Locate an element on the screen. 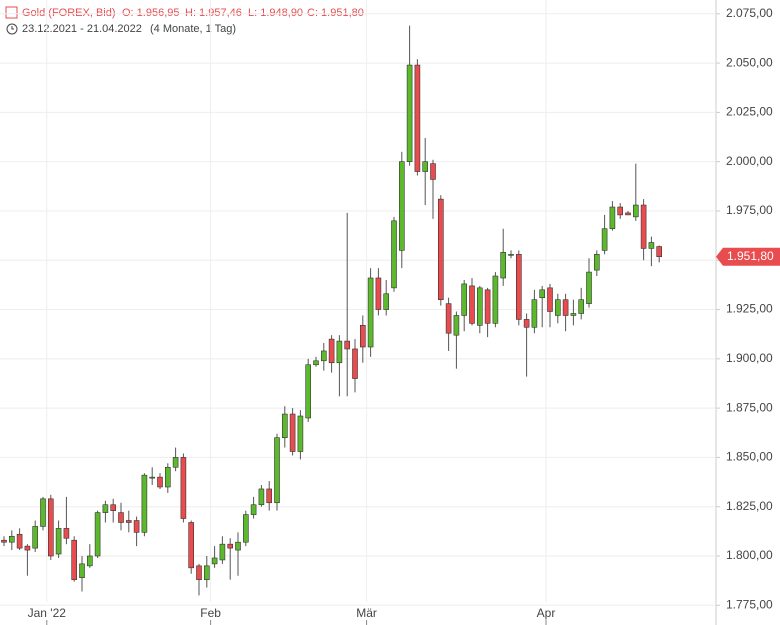  clock-icon is located at coordinates (12, 29).